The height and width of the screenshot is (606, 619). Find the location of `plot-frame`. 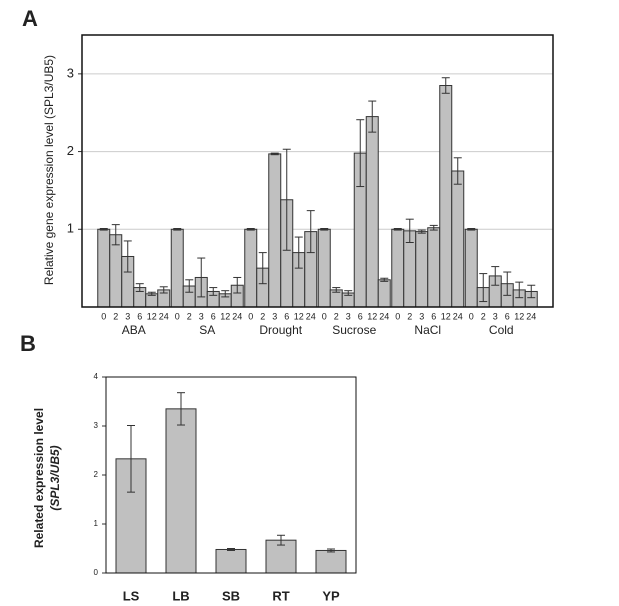

plot-frame is located at coordinates (231, 475).